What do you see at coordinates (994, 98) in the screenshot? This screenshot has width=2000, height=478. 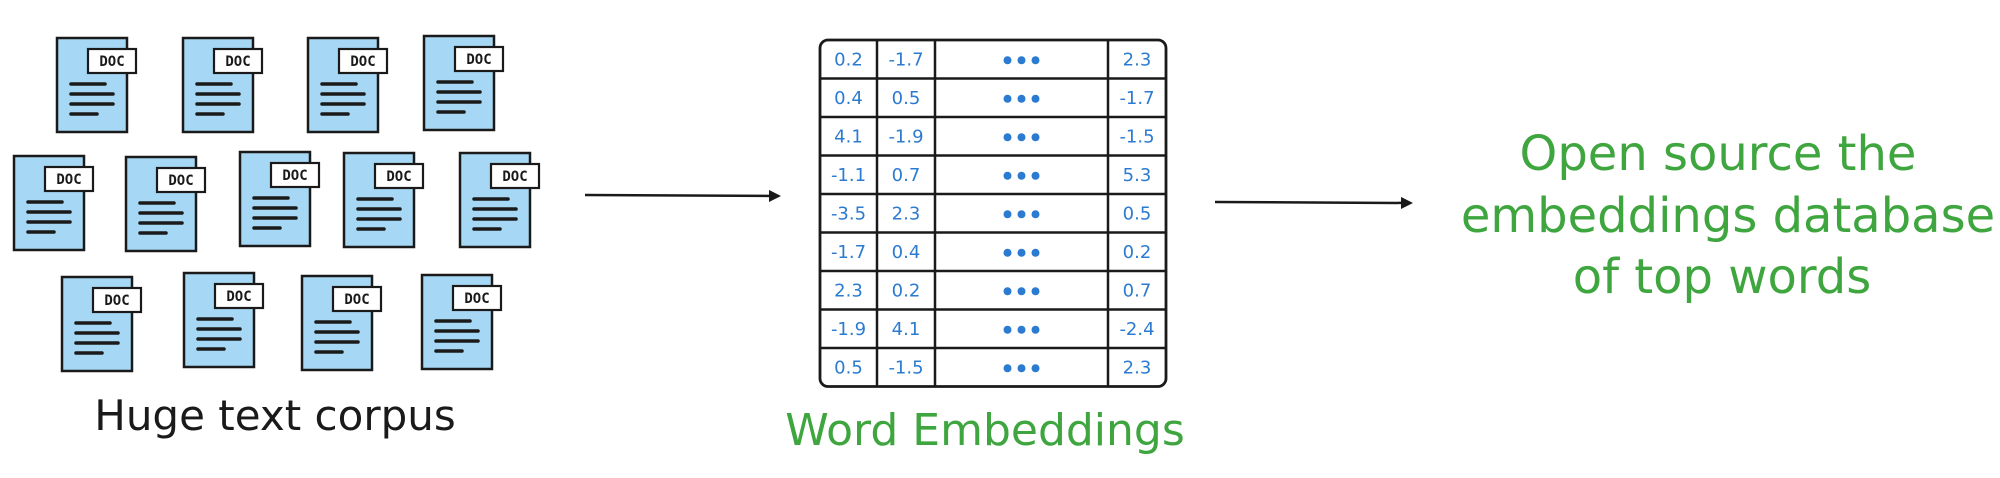 I see `table-row: 0.4 0.5 -1.7` at bounding box center [994, 98].